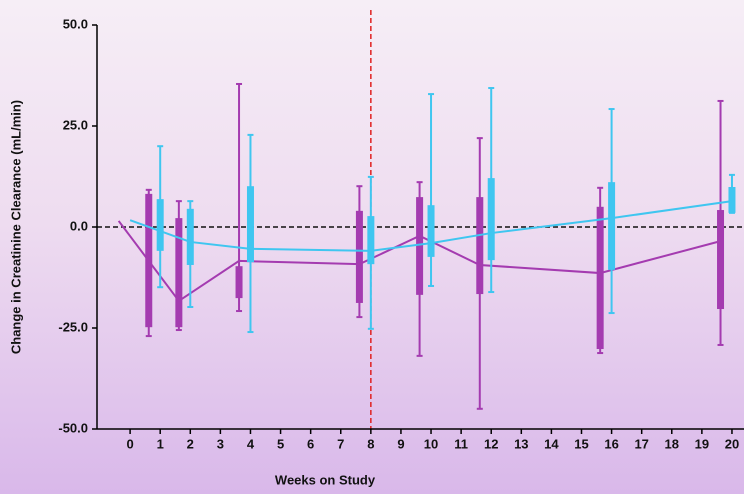  Describe the element at coordinates (672, 443) in the screenshot. I see `x-tick-label: 18` at that location.